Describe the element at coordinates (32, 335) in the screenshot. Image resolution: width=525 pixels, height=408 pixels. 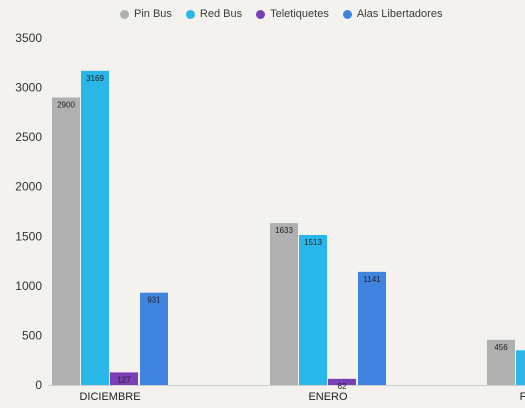
I see `y-tick-label: 500` at that location.